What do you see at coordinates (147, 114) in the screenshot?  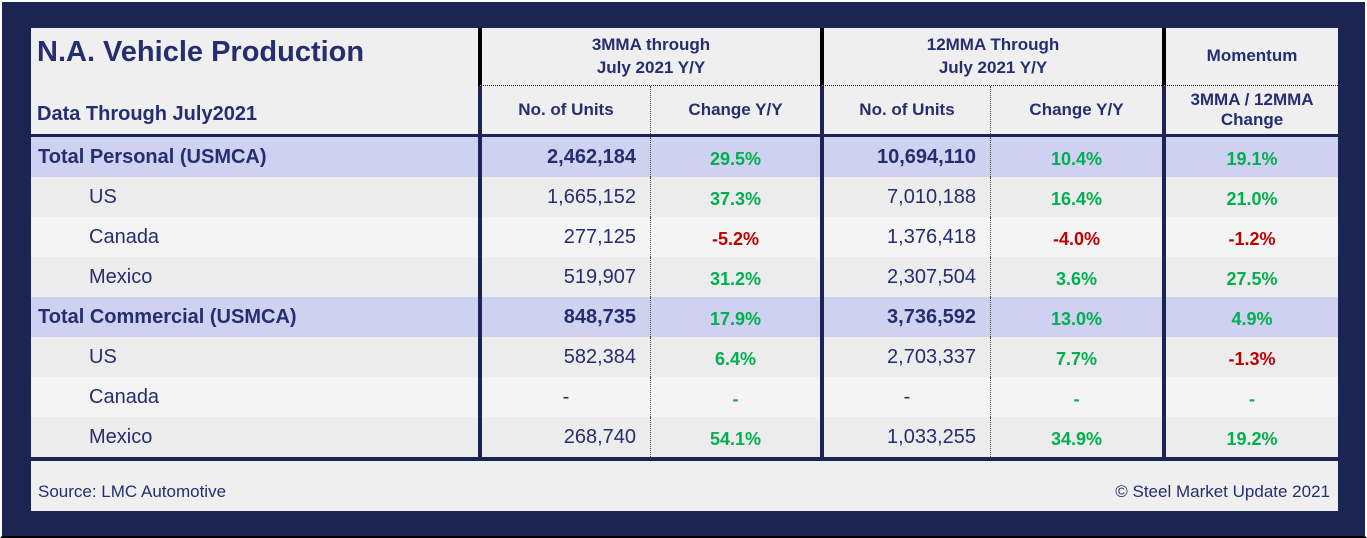 I see `page-subtitle: Data Through July2021` at bounding box center [147, 114].